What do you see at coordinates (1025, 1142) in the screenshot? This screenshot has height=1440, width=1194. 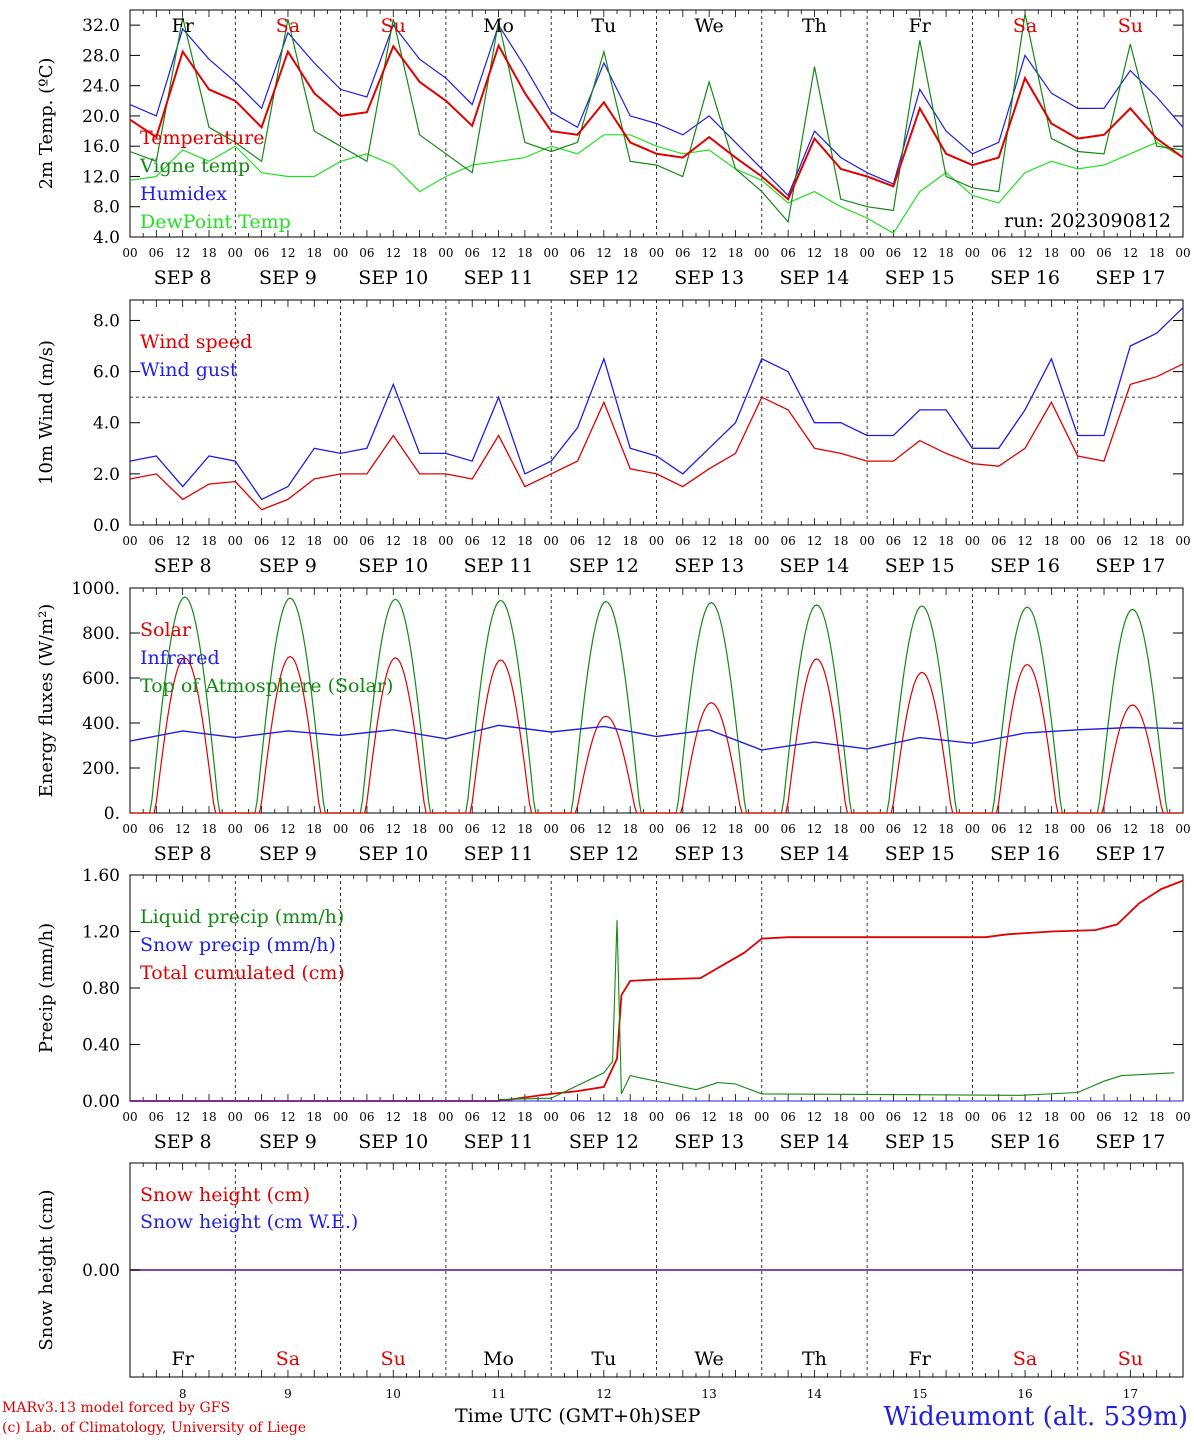 I see `date-label: SEP 16` at bounding box center [1025, 1142].